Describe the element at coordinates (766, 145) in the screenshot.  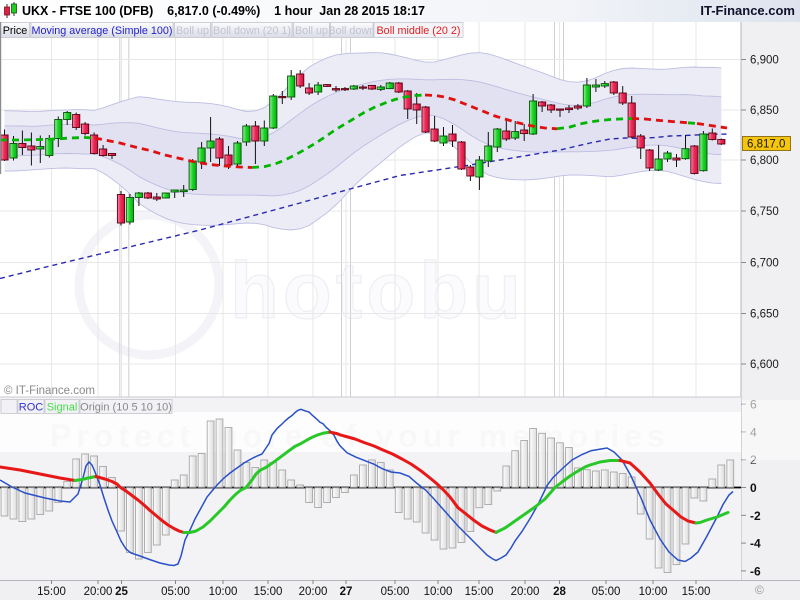
I see `svg-text: 6,817.0` at that location.